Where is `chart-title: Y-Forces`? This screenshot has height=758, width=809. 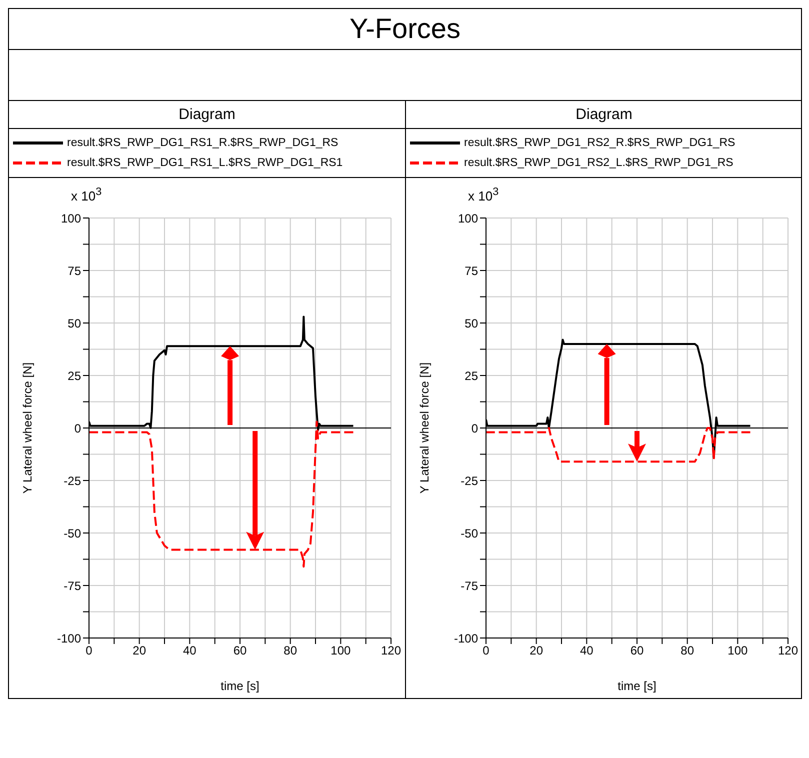
chart-title: Y-Forces is located at coordinates (405, 29).